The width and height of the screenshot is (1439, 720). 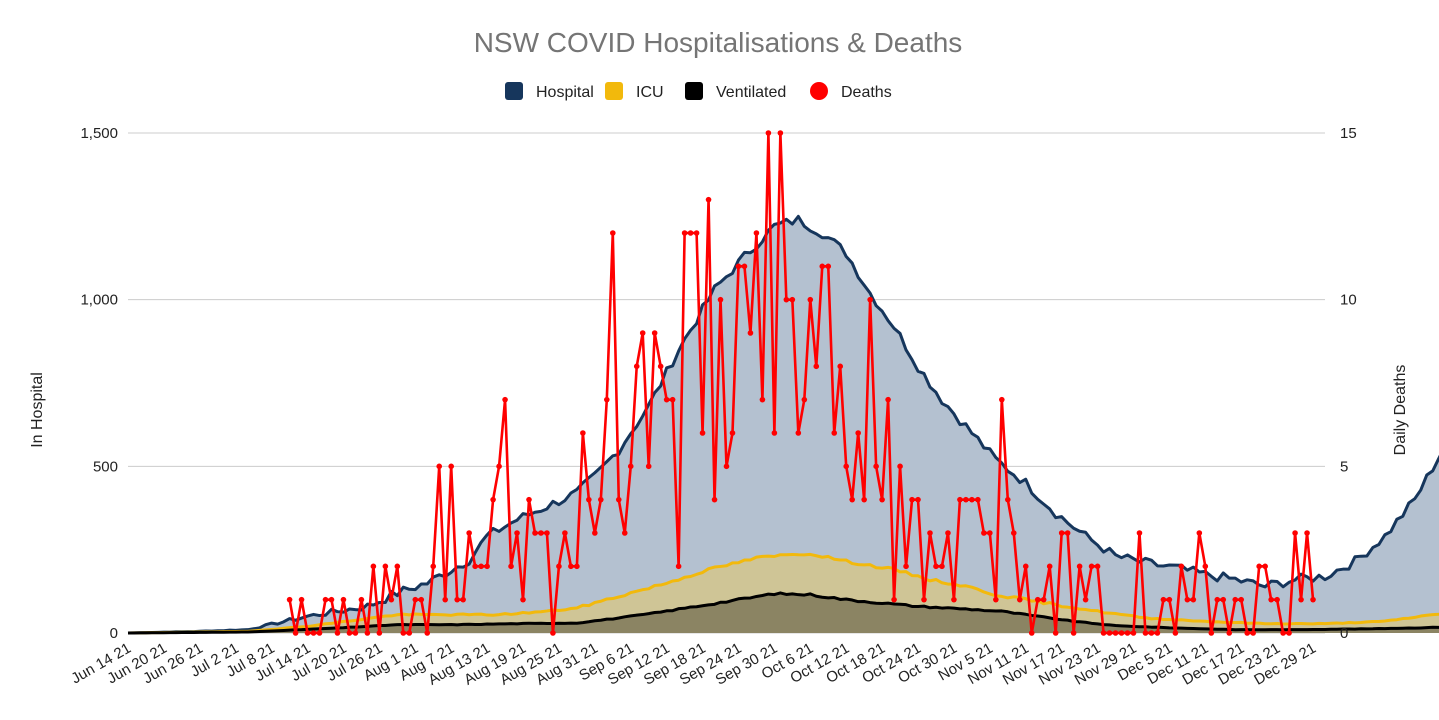 I want to click on y-axis-right-title: Daily Deaths, so click(x=1400, y=410).